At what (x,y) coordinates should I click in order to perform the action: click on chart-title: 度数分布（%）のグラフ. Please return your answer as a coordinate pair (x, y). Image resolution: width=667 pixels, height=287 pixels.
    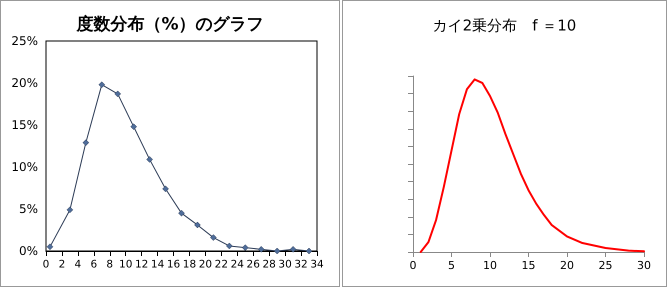
    Looking at the image, I should click on (169, 24).